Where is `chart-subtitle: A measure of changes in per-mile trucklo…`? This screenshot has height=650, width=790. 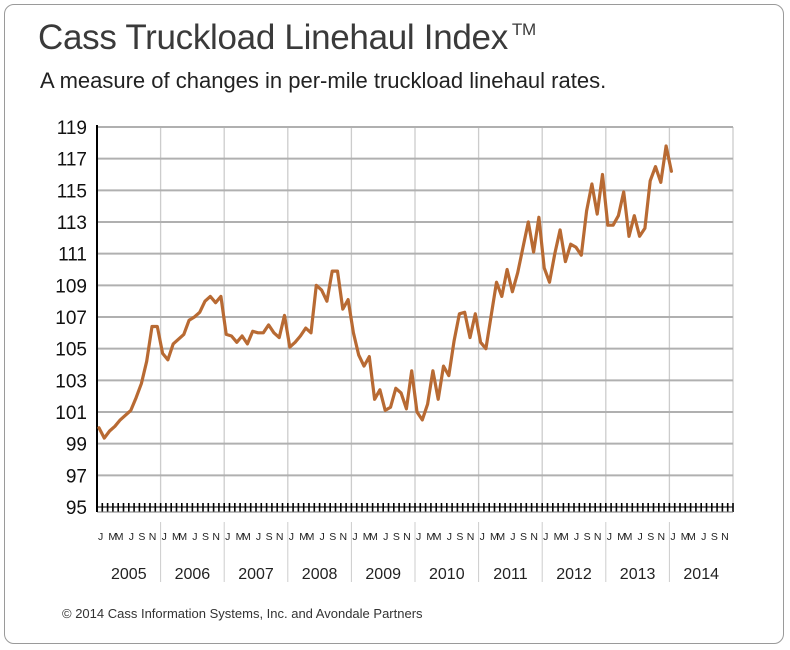
chart-subtitle: A measure of changes in per-mile trucklo… is located at coordinates (323, 80).